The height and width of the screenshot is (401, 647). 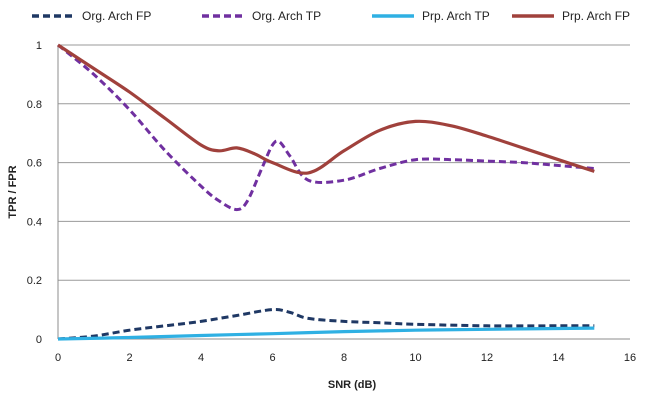 What do you see at coordinates (456, 16) in the screenshot?
I see `legend-label-prp-arch-tp: Prp. Arch TP` at bounding box center [456, 16].